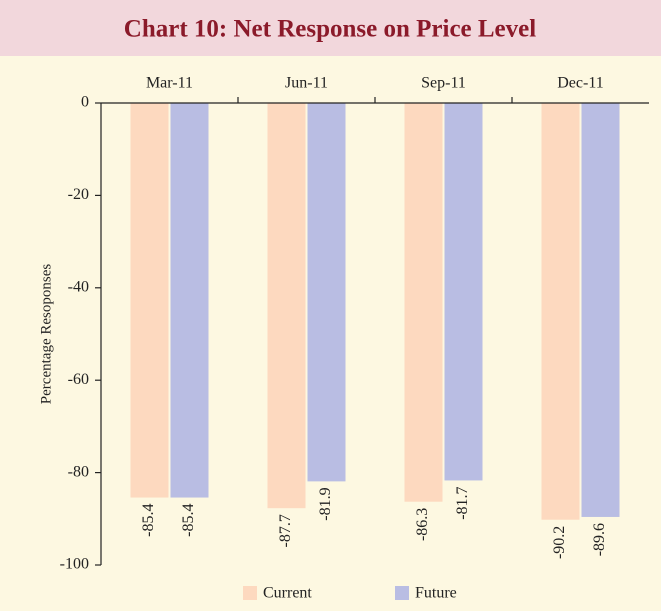 The image size is (661, 611). I want to click on x-tick-label: Mar-11, so click(169, 83).